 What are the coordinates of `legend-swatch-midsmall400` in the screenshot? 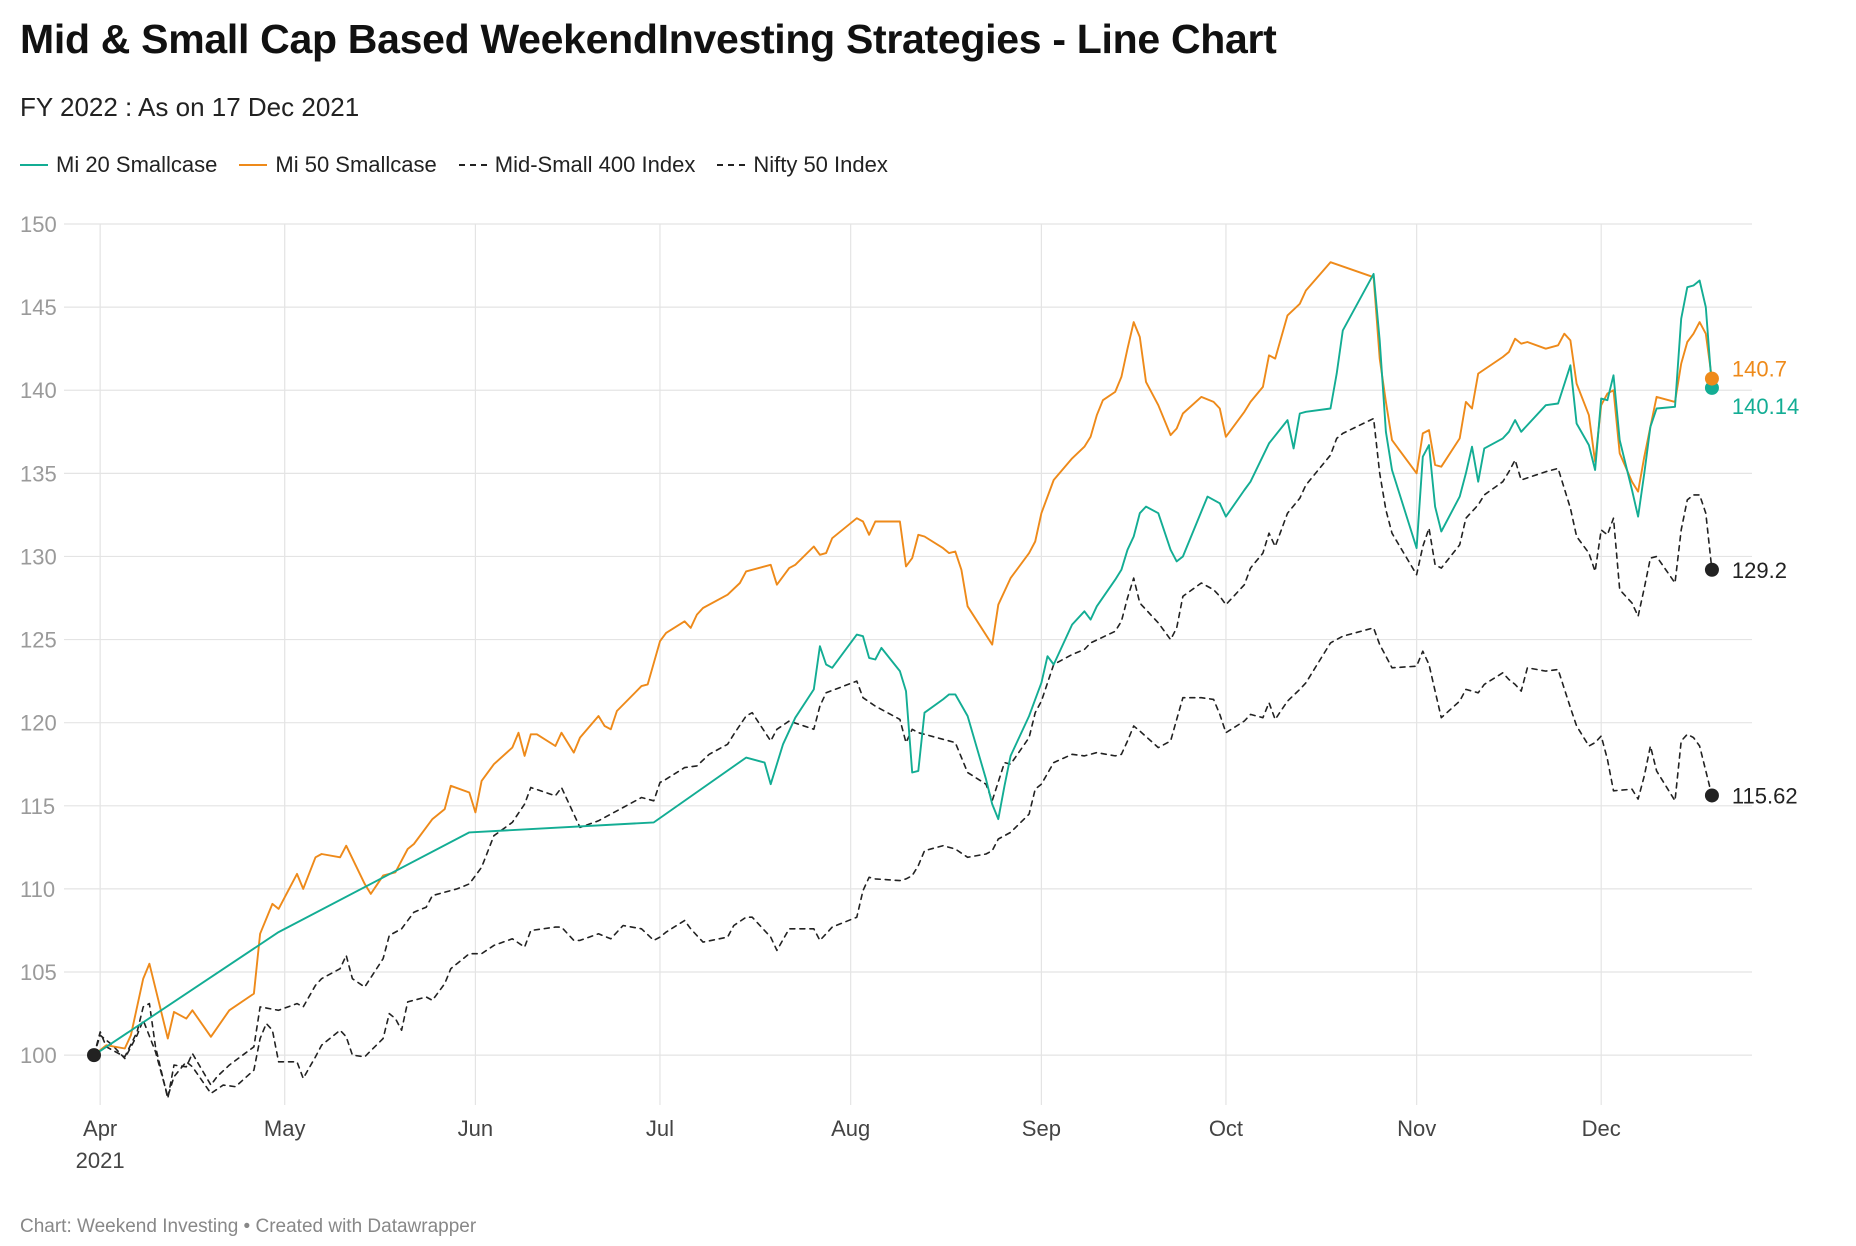 It's located at (472, 165).